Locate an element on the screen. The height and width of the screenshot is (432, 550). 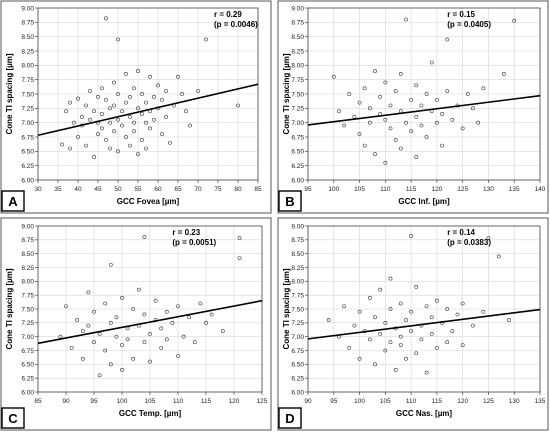
y-tick-label: 7.75 is located at coordinates (297, 80).